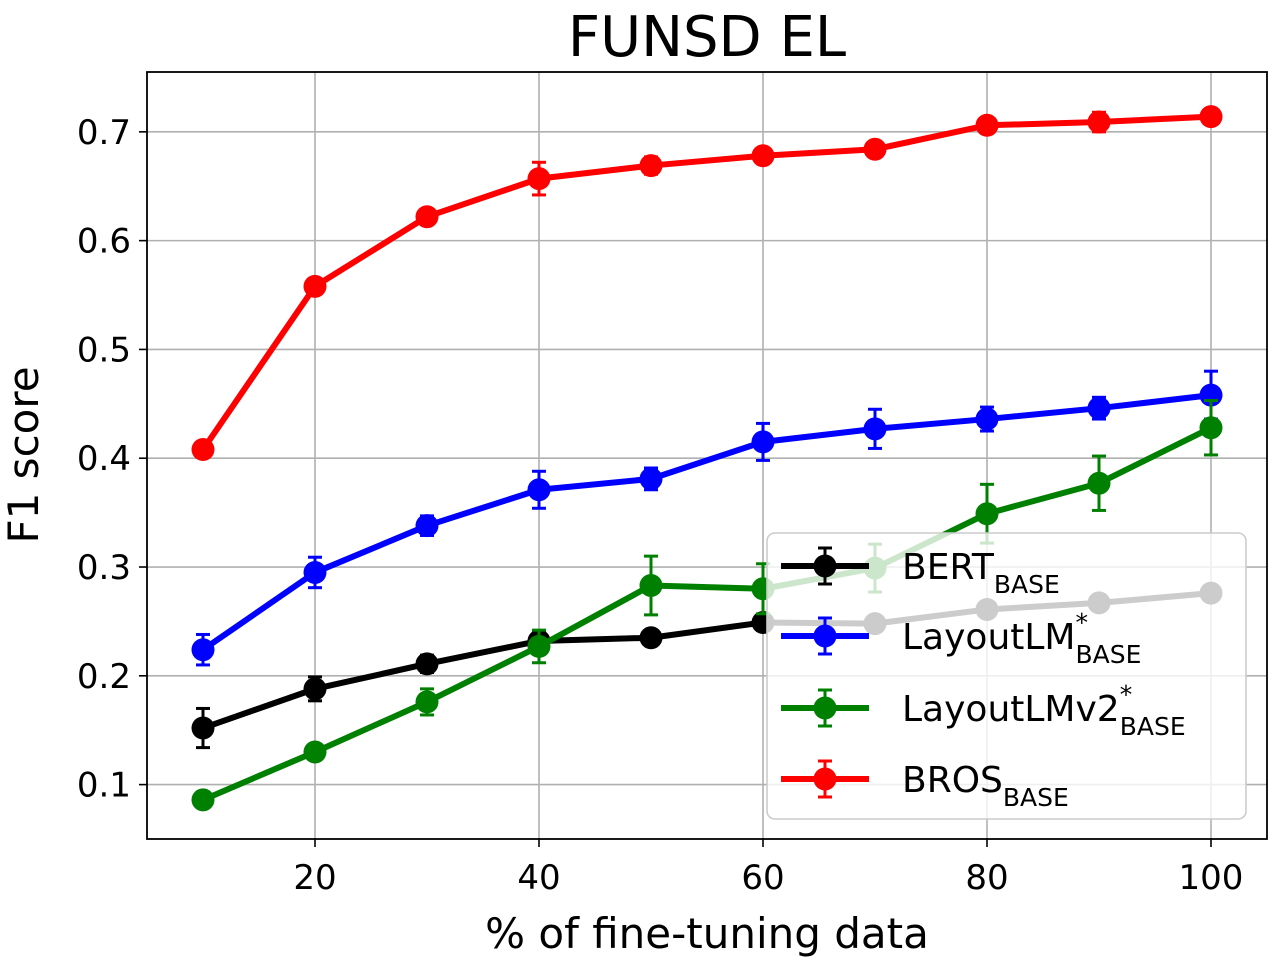 The image size is (1280, 960). What do you see at coordinates (104, 786) in the screenshot?
I see `y-tick-label: 0.1` at bounding box center [104, 786].